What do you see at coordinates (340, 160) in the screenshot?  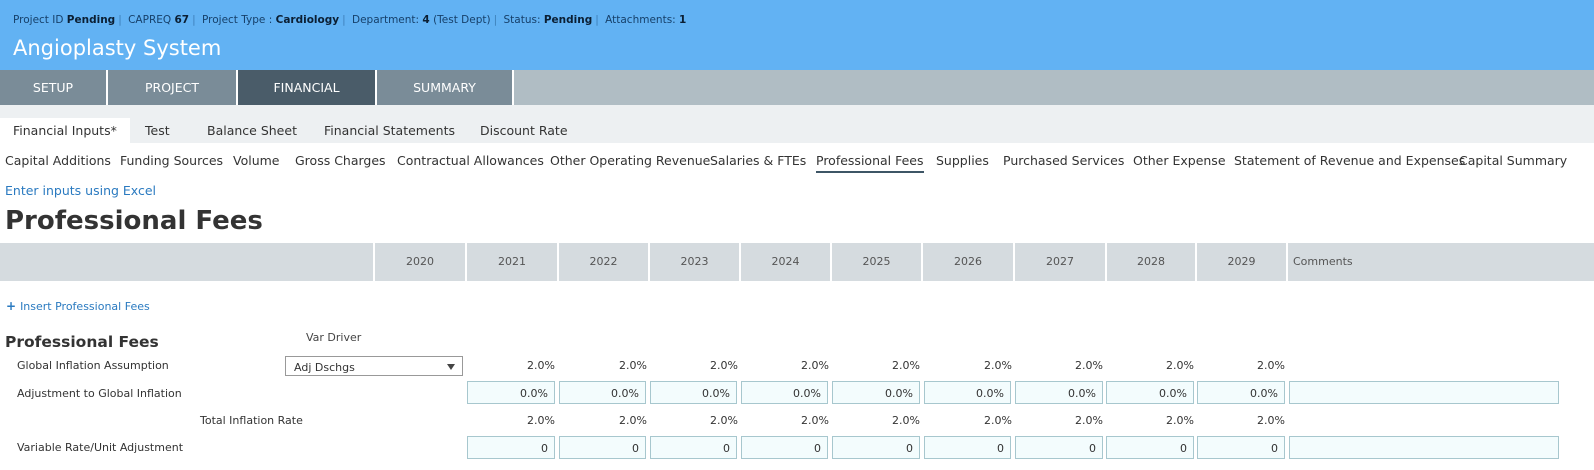 I see `section-gross-charges: Gross Charges` at bounding box center [340, 160].